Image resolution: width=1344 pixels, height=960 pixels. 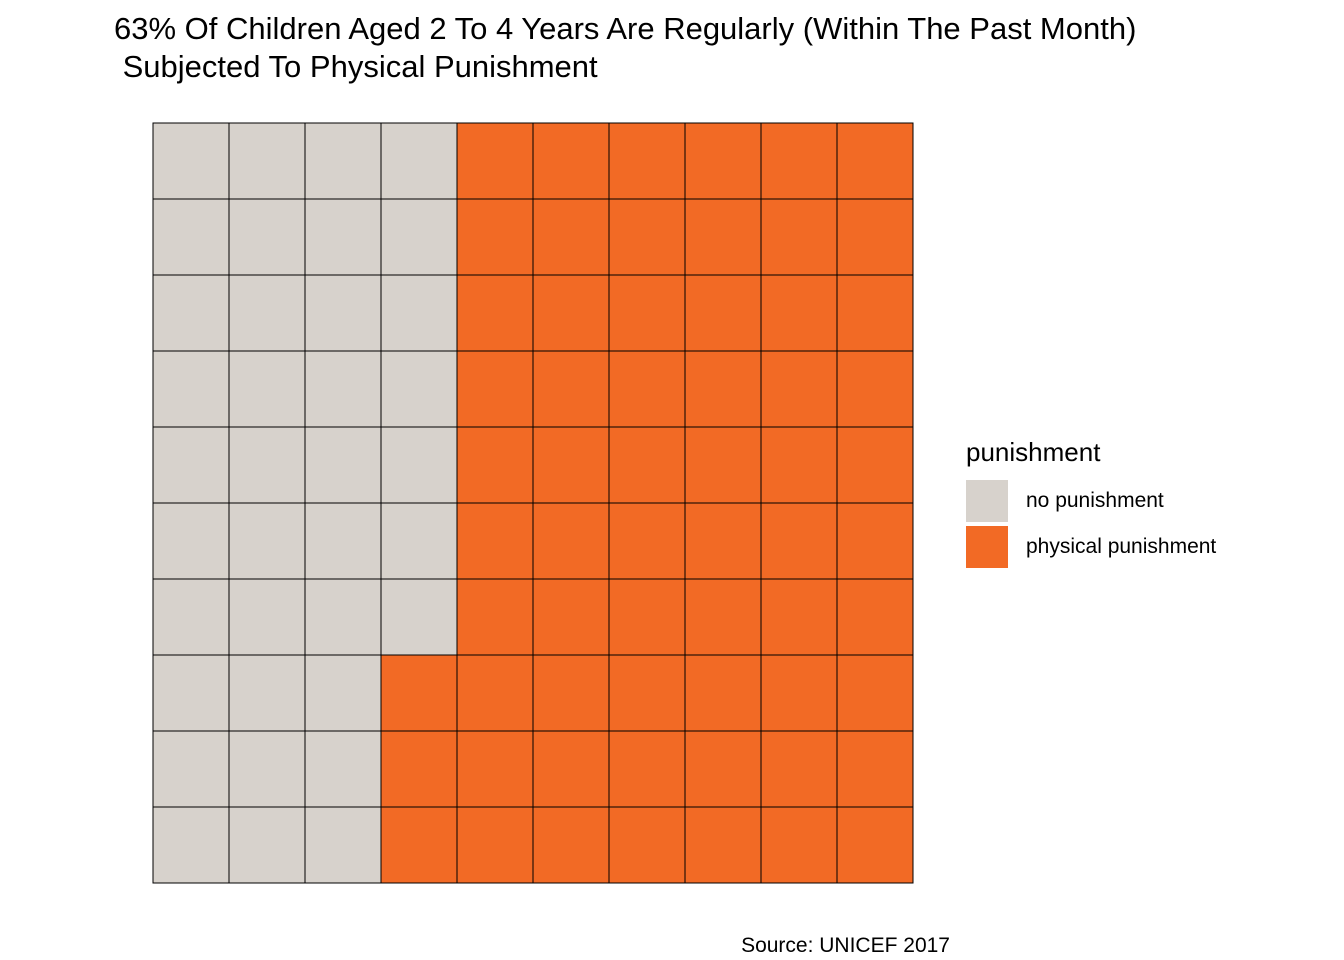 I want to click on legend-item-no-punishment: no punishment, so click(x=1091, y=501).